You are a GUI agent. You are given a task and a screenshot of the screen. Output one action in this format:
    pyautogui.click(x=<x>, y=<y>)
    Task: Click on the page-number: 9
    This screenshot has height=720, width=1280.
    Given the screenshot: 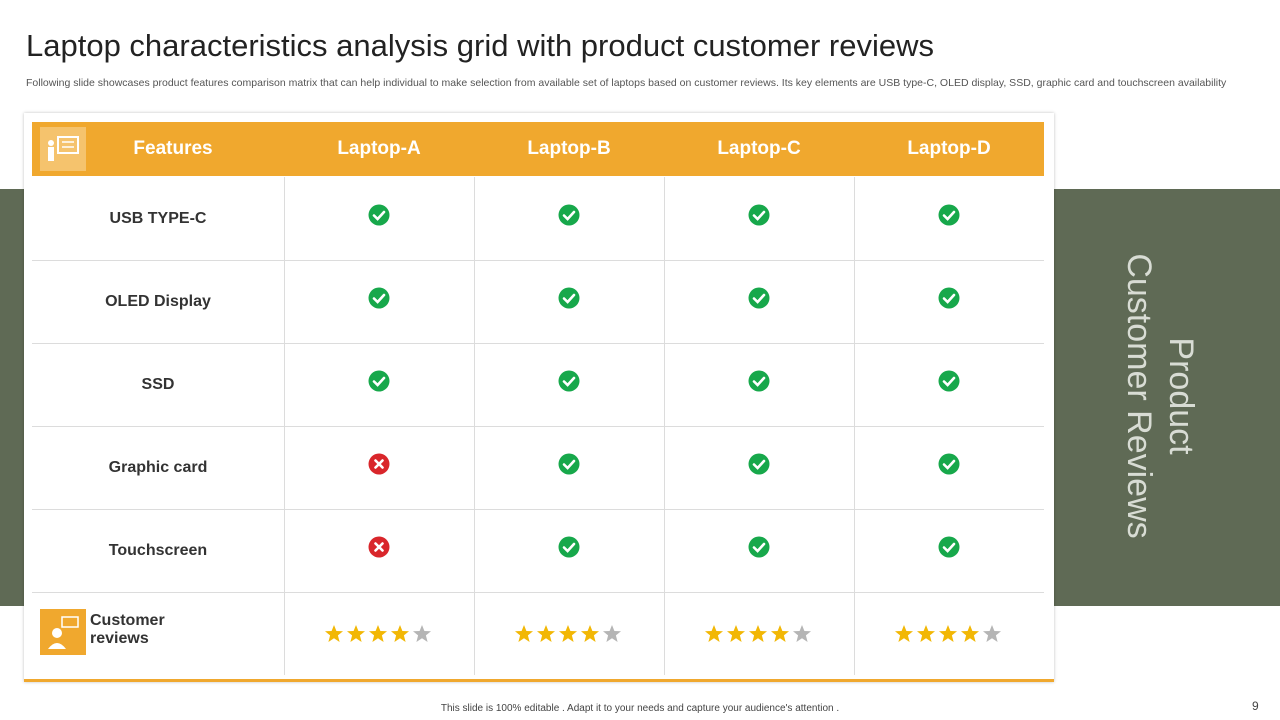 What is the action you would take?
    pyautogui.click(x=1255, y=706)
    